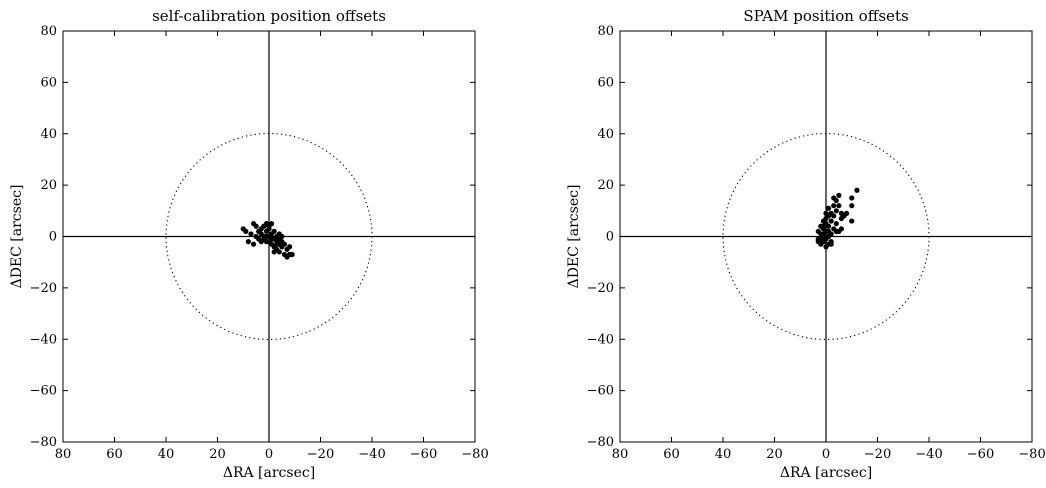  I want to click on chart-title: SPAM position offsets, so click(825, 16).